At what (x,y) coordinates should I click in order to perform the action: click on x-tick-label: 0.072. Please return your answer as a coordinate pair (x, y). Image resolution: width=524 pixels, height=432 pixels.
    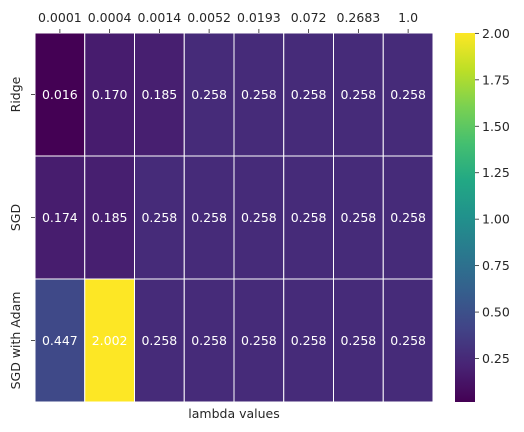
    Looking at the image, I should click on (309, 17).